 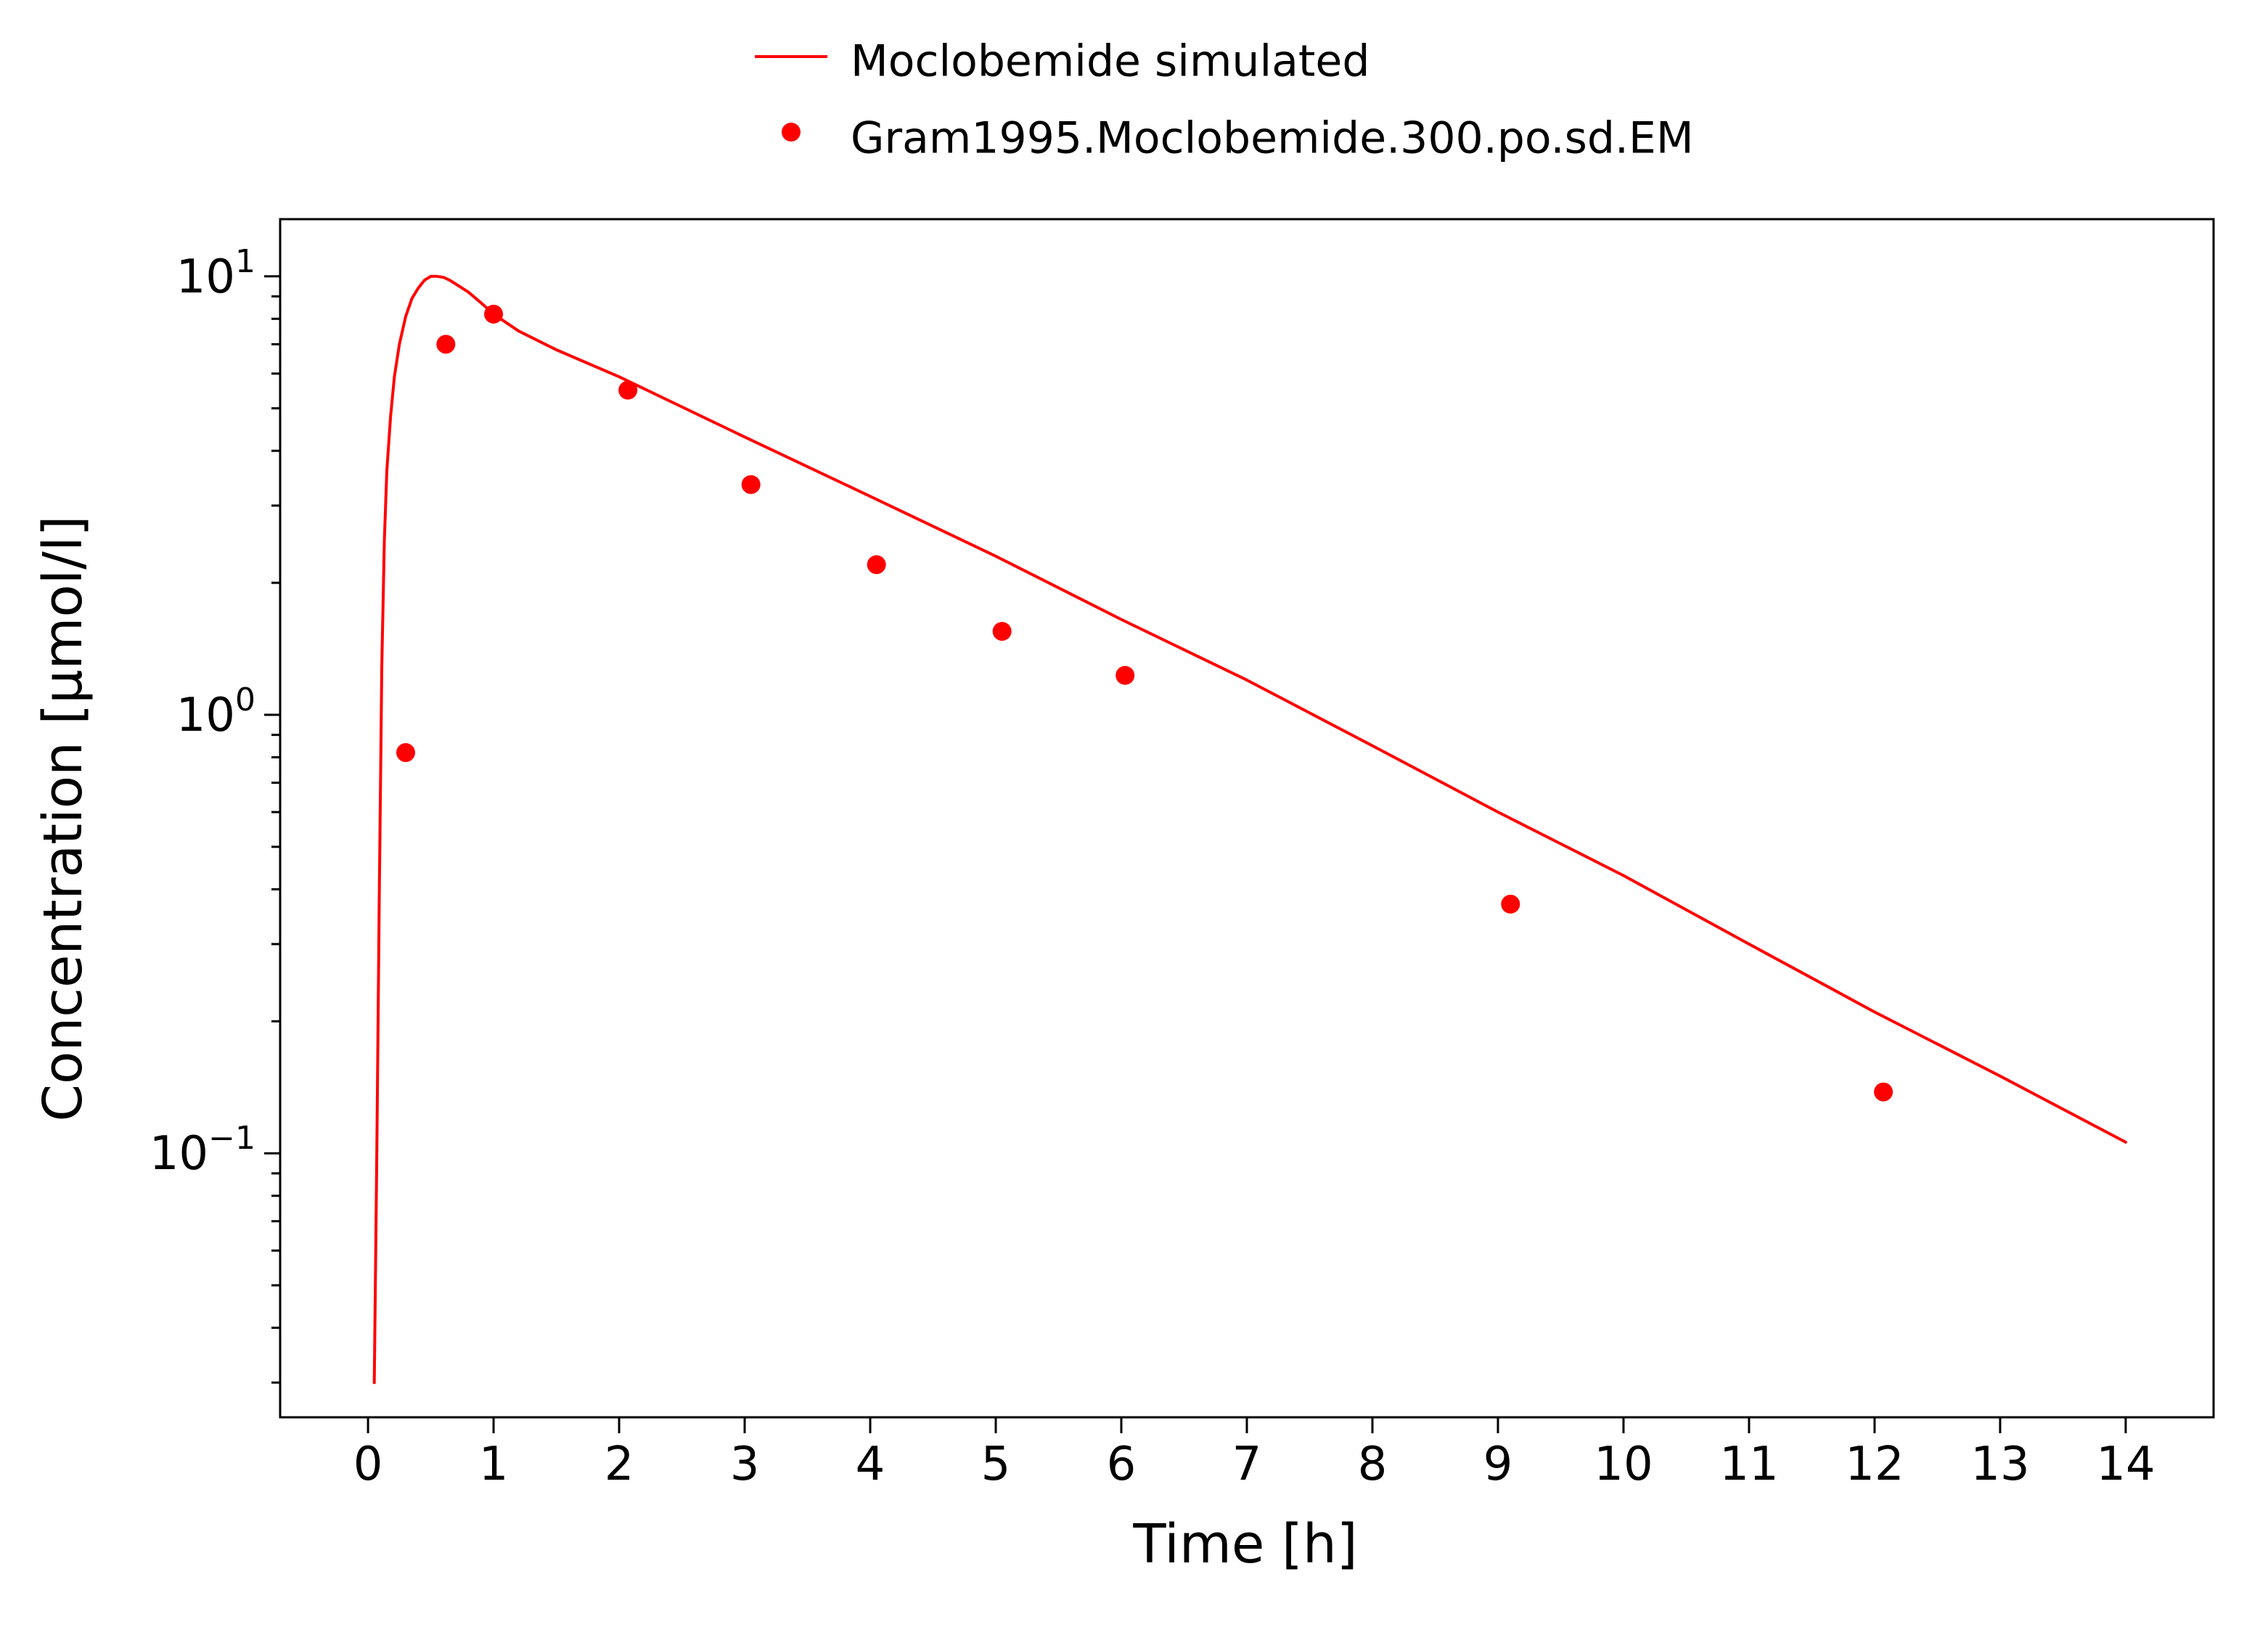 What do you see at coordinates (368, 1464) in the screenshot?
I see `x-tick-label: 0` at bounding box center [368, 1464].